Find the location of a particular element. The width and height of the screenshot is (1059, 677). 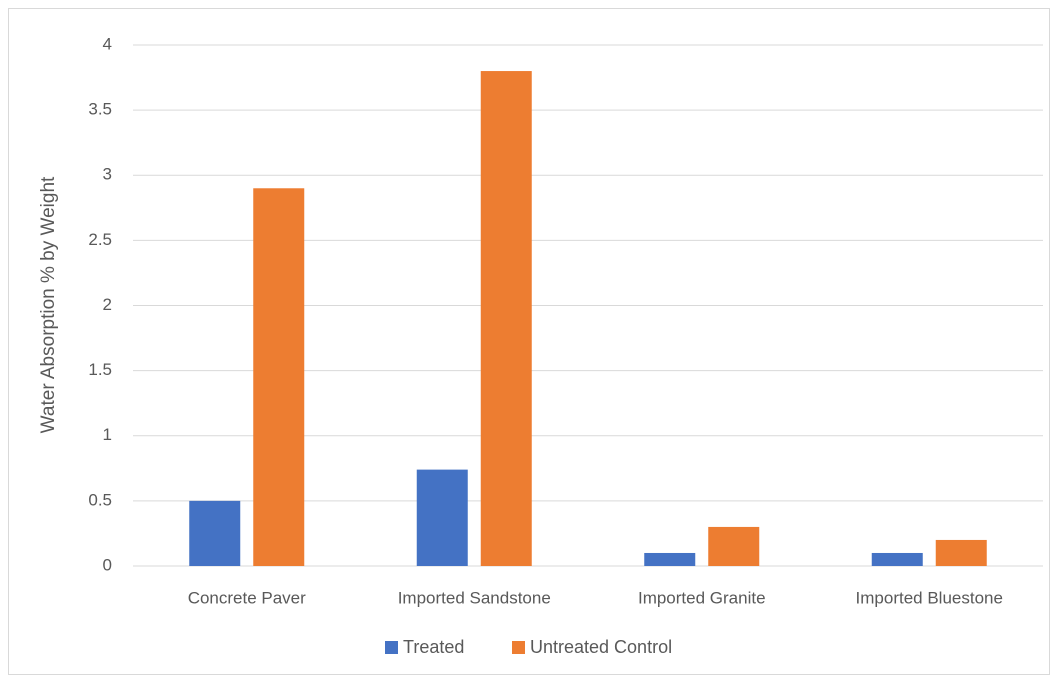

y-axis-title: Water Absorption % by Weight is located at coordinates (48, 304).